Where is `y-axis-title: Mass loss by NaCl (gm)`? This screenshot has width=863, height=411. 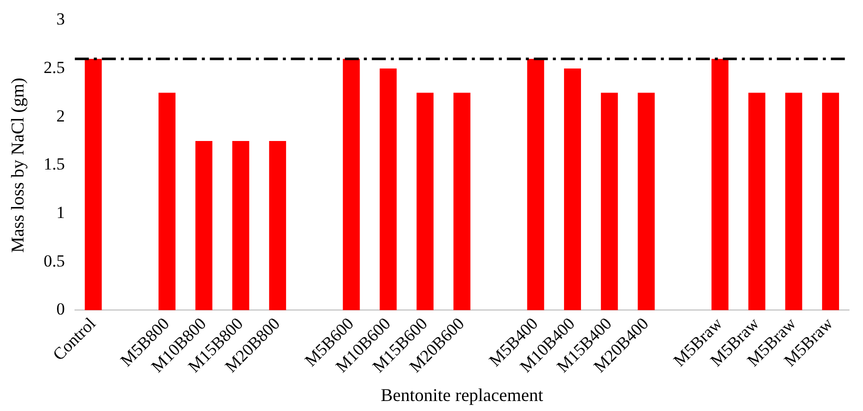 y-axis-title: Mass loss by NaCl (gm) is located at coordinates (18, 165).